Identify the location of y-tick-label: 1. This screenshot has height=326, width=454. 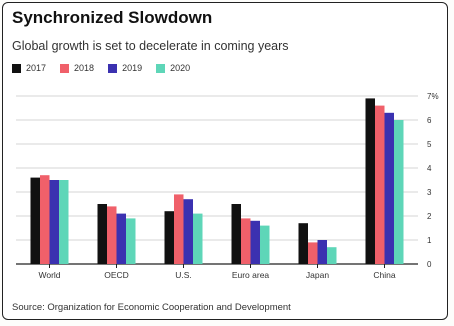
(429, 240).